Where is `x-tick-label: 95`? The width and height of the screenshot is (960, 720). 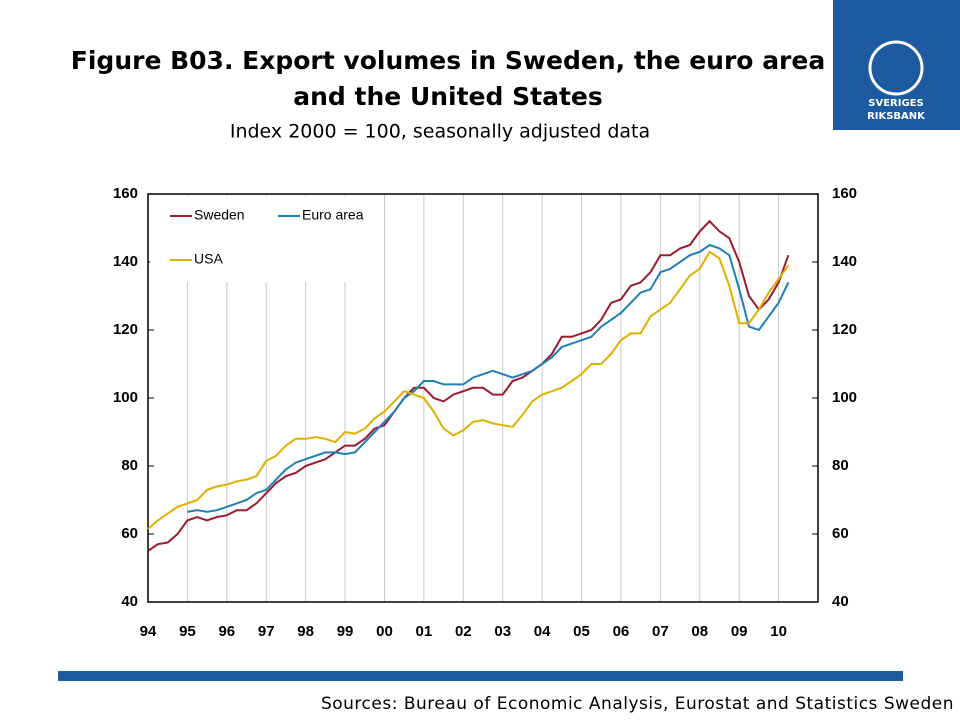 x-tick-label: 95 is located at coordinates (187, 631).